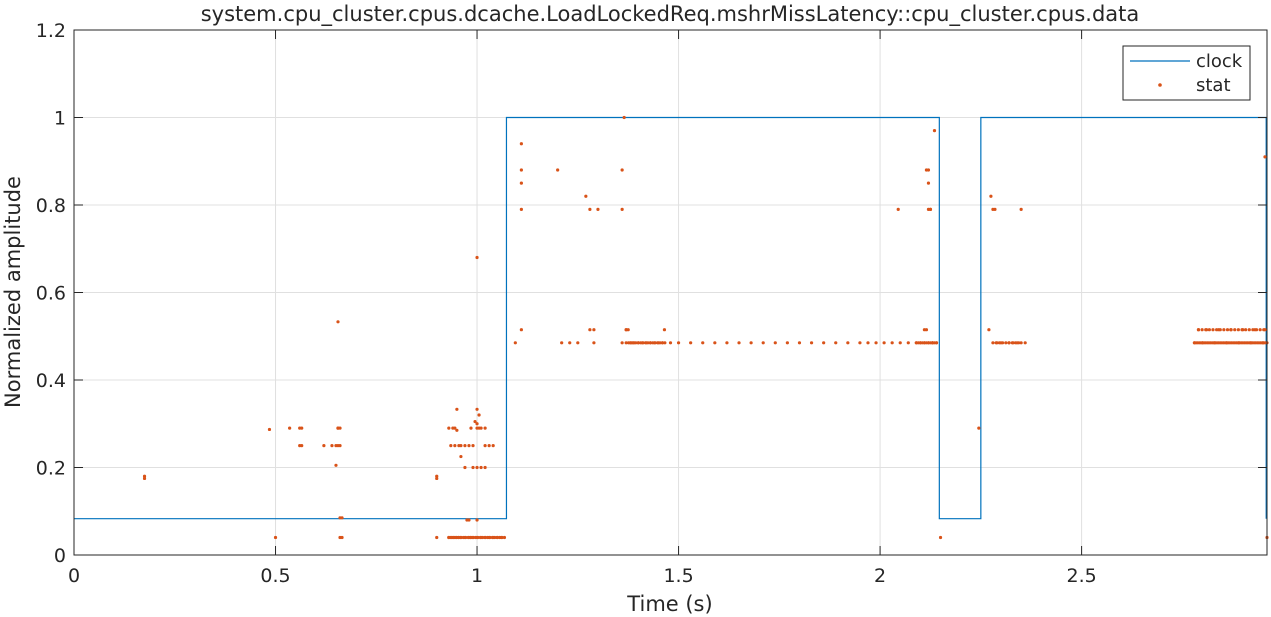 Image resolution: width=1271 pixels, height=617 pixels. I want to click on legend-clock-label: clock, so click(1219, 61).